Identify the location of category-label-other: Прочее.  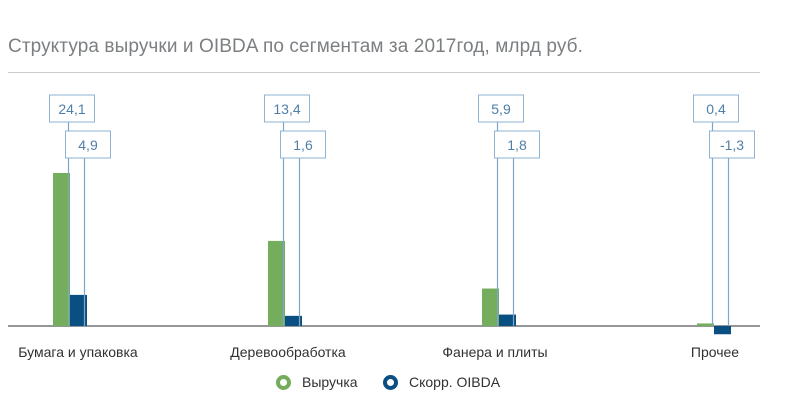
(715, 352).